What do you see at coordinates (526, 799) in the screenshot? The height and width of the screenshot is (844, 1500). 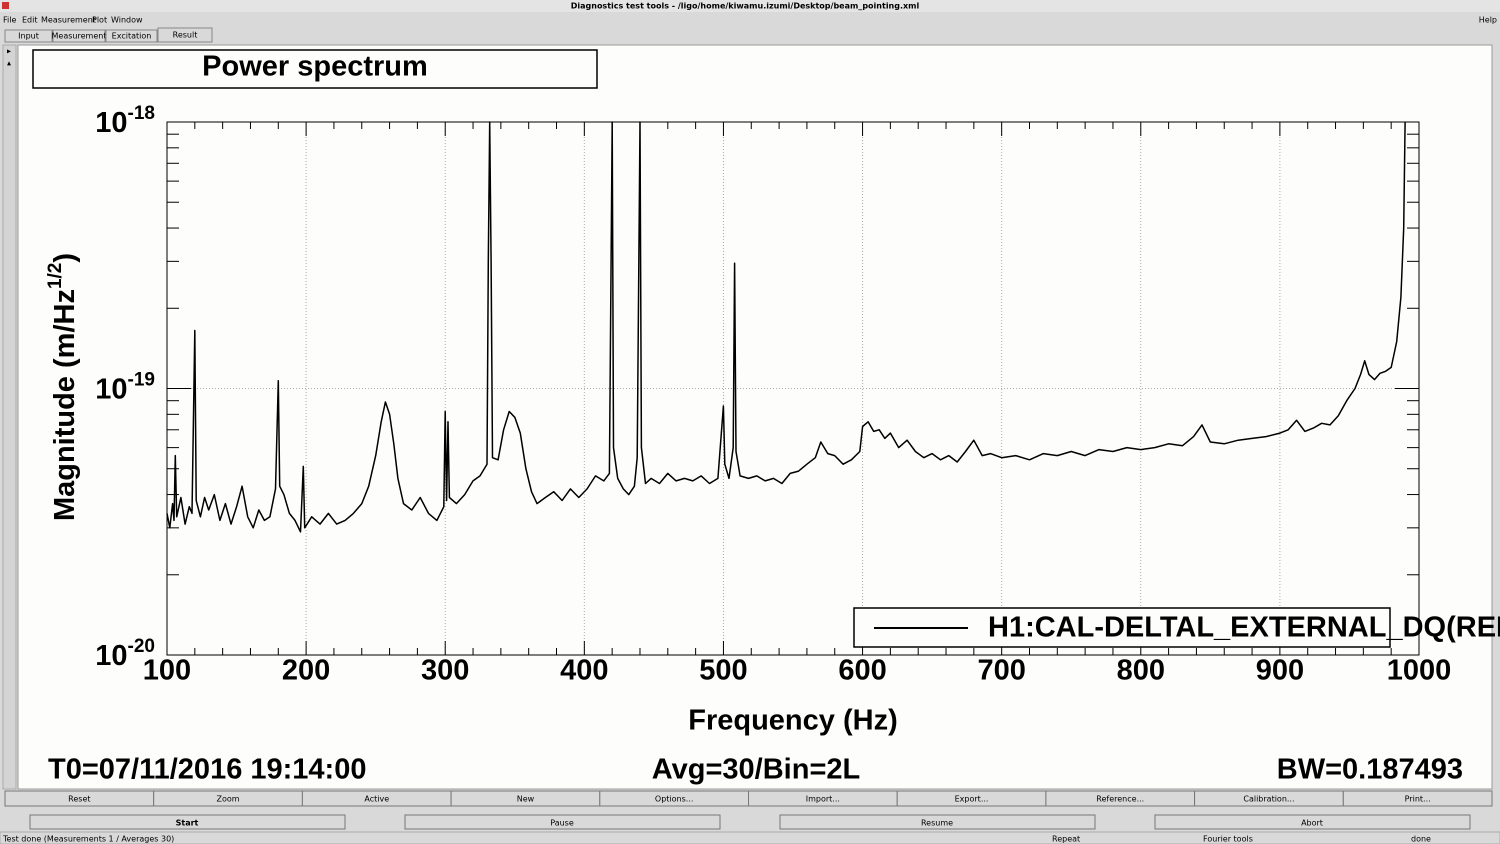 I see `button-label: New` at bounding box center [526, 799].